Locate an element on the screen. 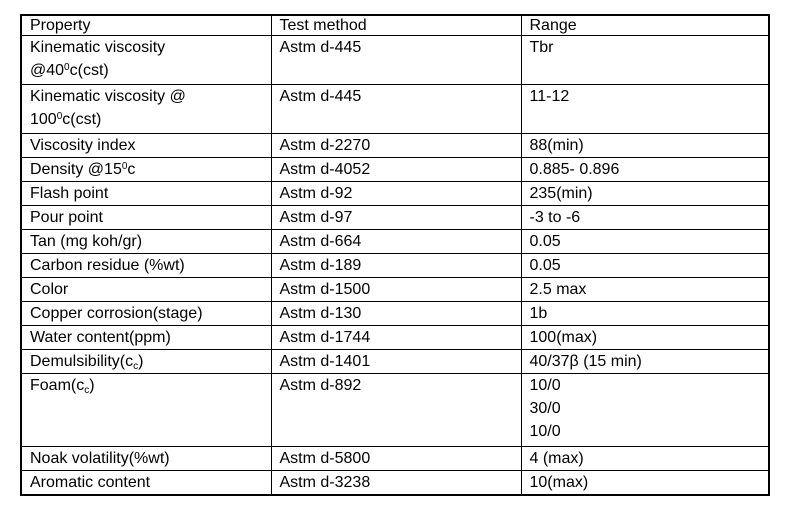 This screenshot has width=789, height=509. property-cell: Flash point is located at coordinates (146, 193).